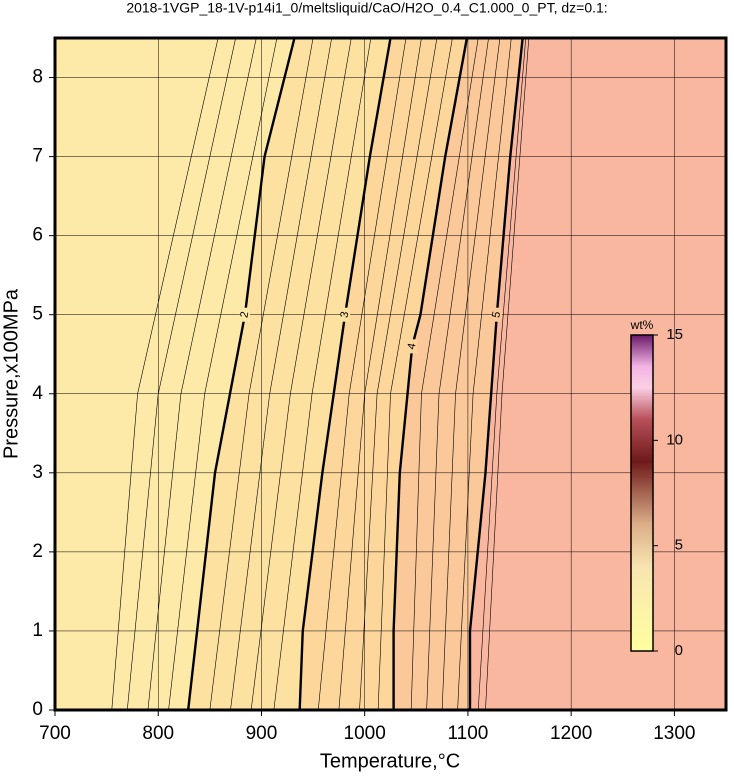 The height and width of the screenshot is (776, 734). What do you see at coordinates (642, 493) in the screenshot?
I see `colorbar` at bounding box center [642, 493].